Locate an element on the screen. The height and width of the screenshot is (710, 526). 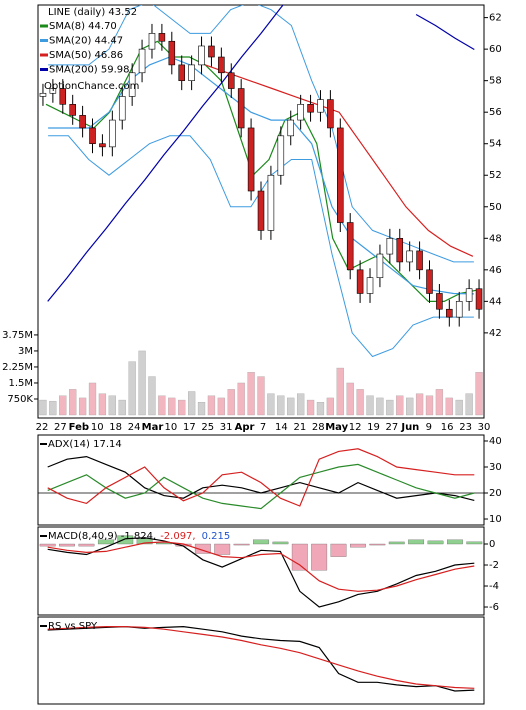
y-tick-label: 42 is located at coordinates (495, 333).